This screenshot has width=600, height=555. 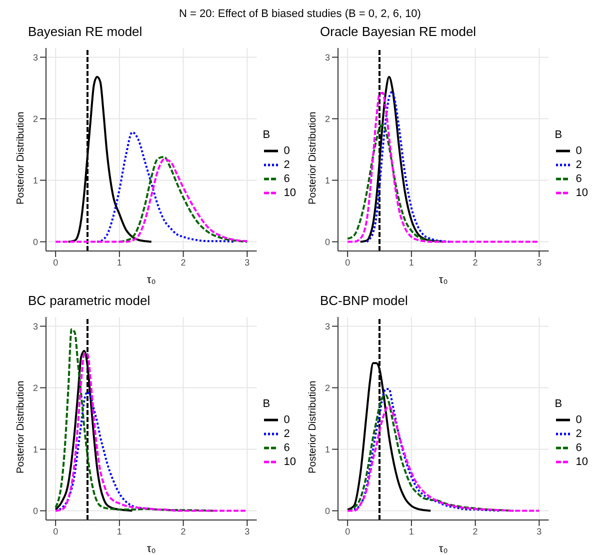 I want to click on text: N = 20: Effect of B biased studies (B = 0, 2, 6, 10), so click(x=300, y=15).